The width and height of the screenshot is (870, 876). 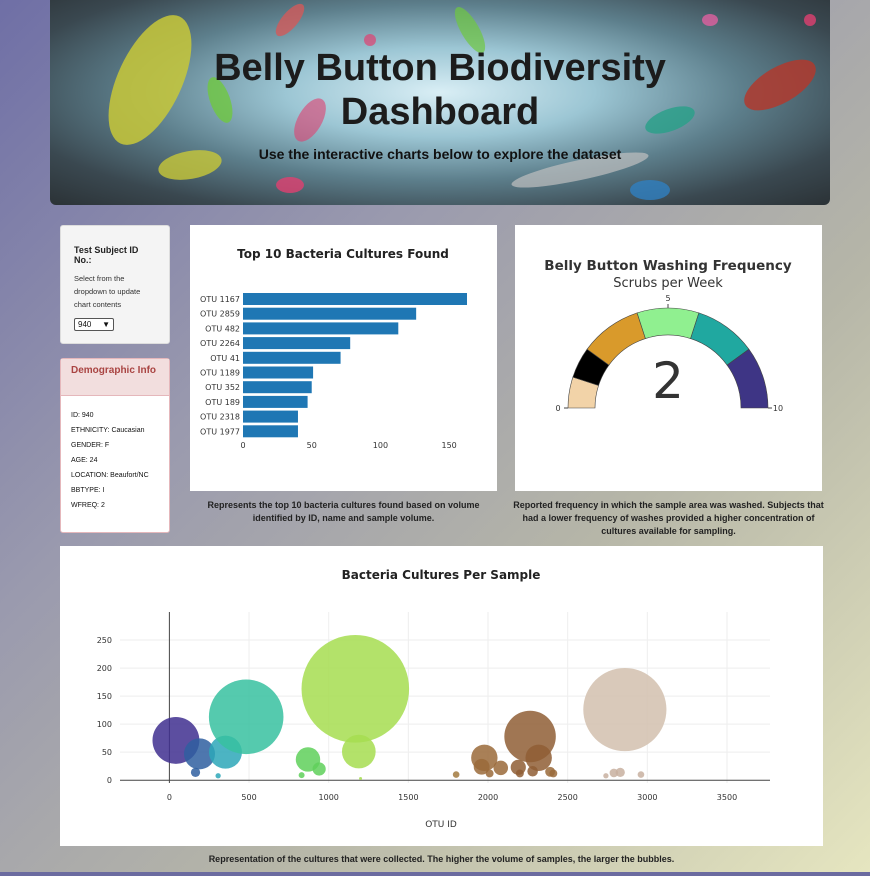 I want to click on bubble-x-tick-label: 3000, so click(x=647, y=797).